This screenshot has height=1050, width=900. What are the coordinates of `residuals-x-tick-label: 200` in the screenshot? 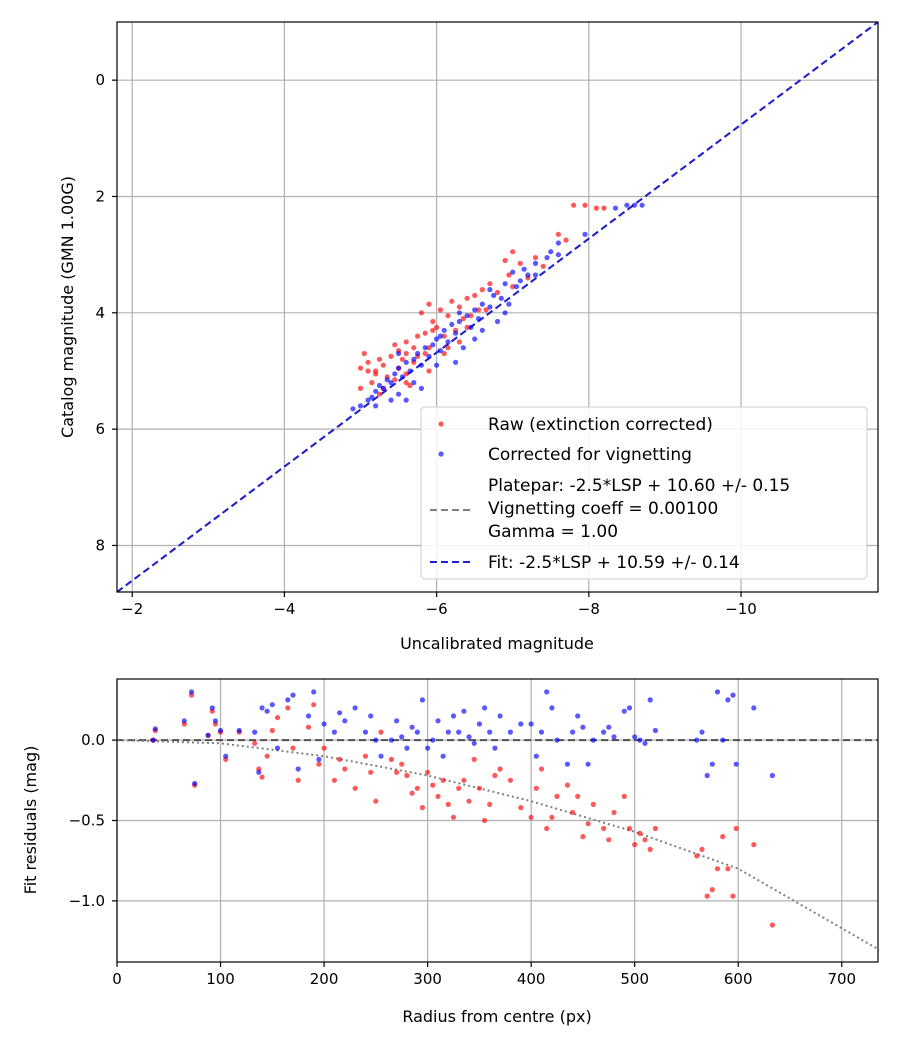 It's located at (324, 979).